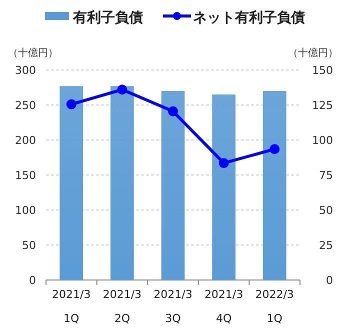 The height and width of the screenshot is (330, 345). I want to click on y2-tick-label: 125, so click(322, 105).